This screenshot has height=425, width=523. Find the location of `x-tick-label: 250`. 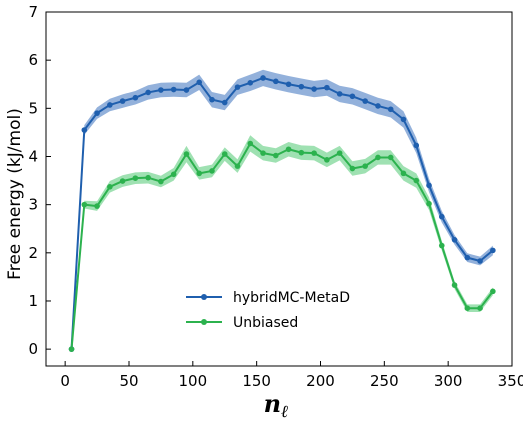

x-tick-label: 250 is located at coordinates (384, 381).